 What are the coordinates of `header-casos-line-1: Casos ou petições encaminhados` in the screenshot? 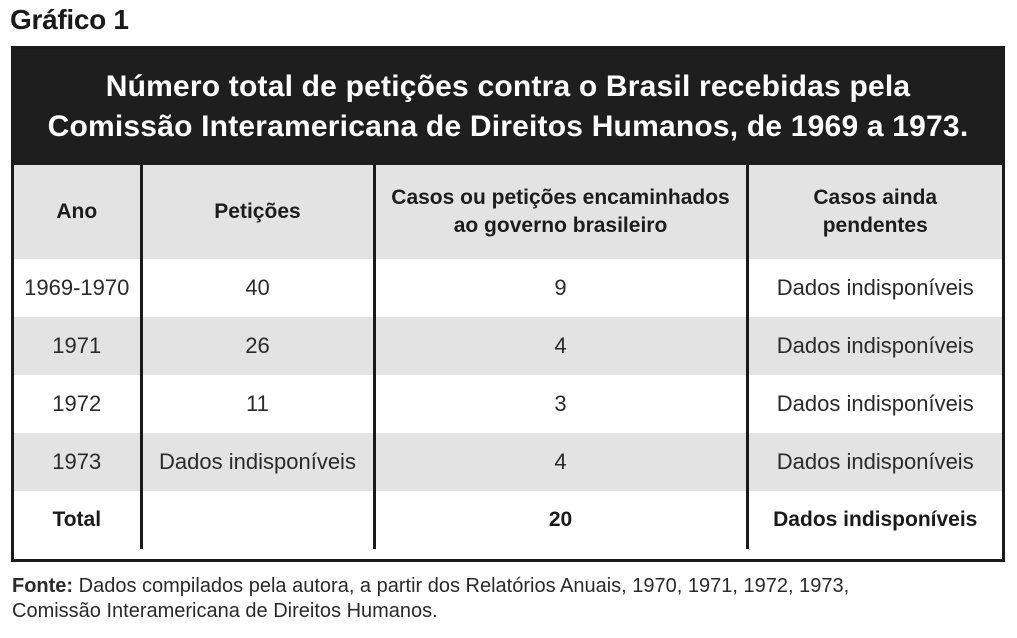 It's located at (560, 197).